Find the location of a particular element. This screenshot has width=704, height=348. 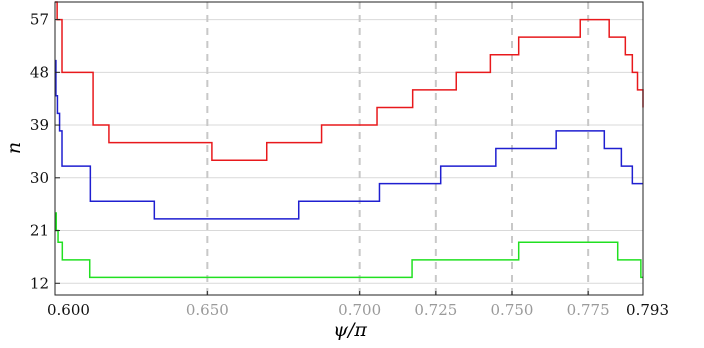

y-axis-label: n is located at coordinates (14, 148).